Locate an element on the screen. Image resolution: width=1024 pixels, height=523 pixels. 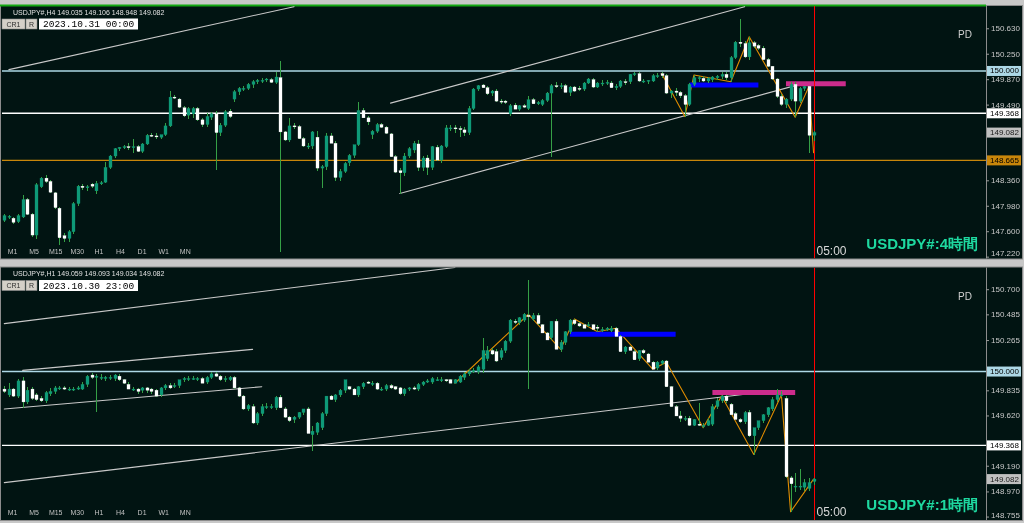
annotation: 2023.10.31 00:00 is located at coordinates (89, 24).